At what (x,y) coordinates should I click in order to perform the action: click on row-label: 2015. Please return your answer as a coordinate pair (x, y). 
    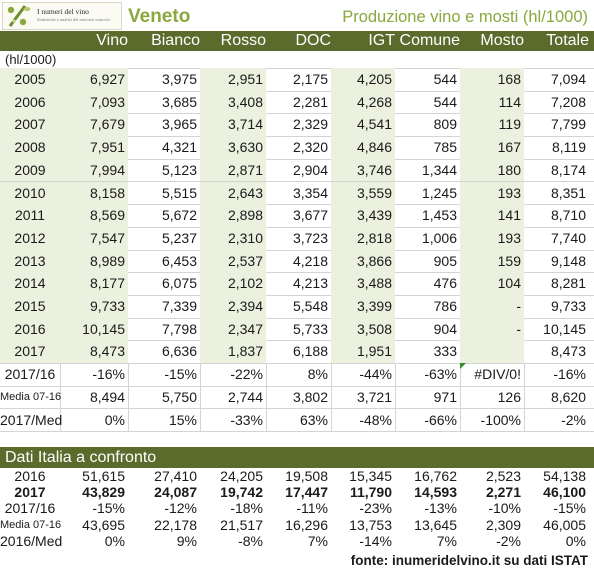
    Looking at the image, I should click on (30, 306).